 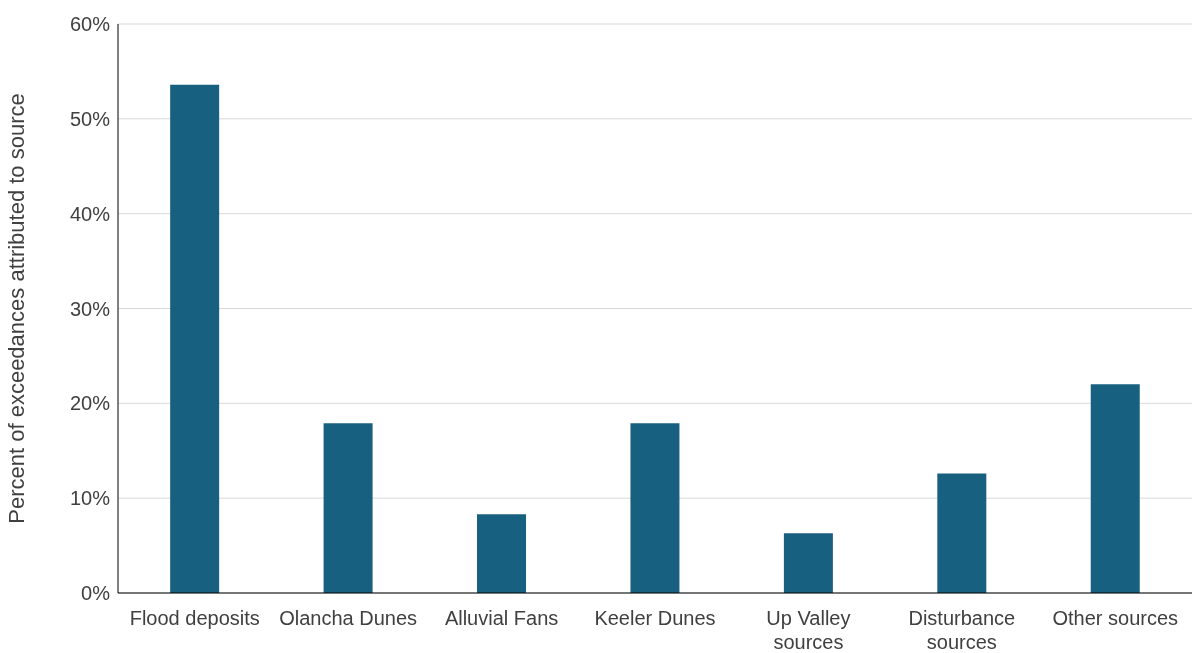 I want to click on x-tick-label: Flood deposits, so click(x=194, y=618).